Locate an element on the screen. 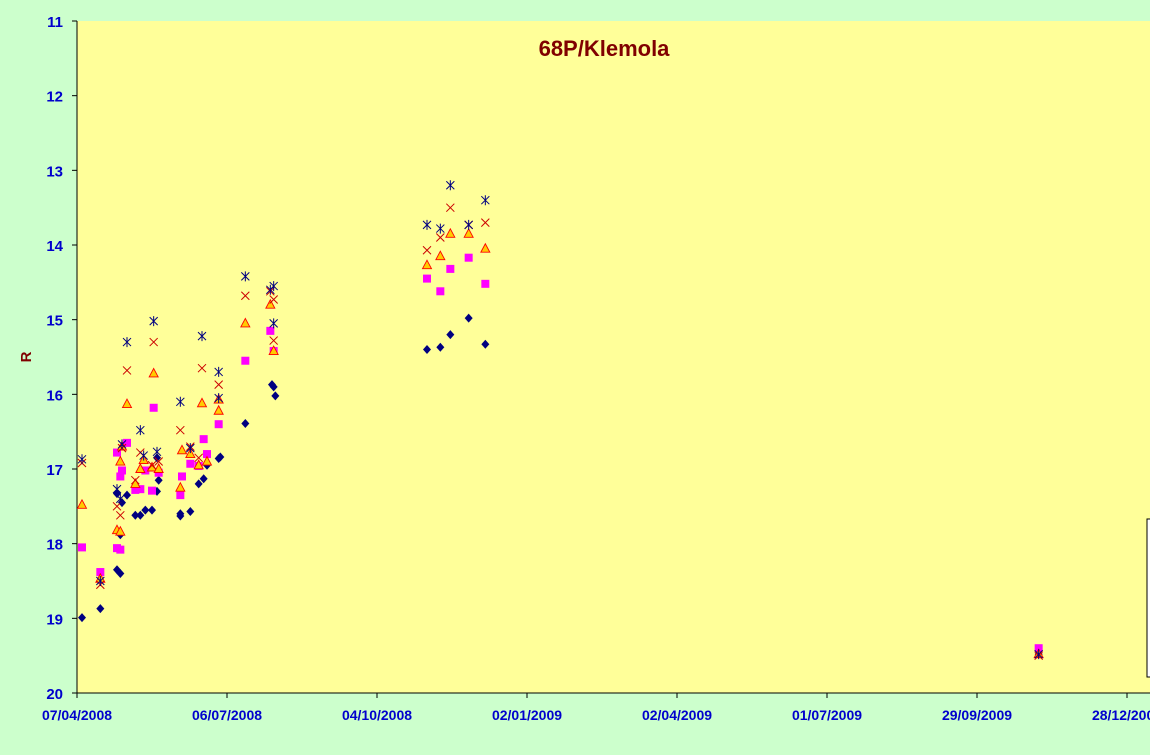 Image resolution: width=1150 pixels, height=755 pixels. y-tick-label: 12 is located at coordinates (54, 97).